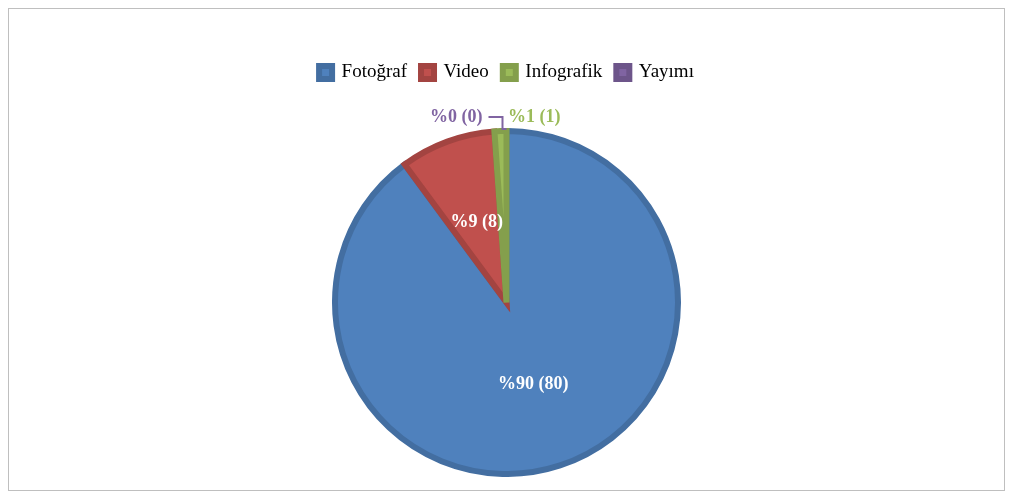  Describe the element at coordinates (666, 71) in the screenshot. I see `legend-label: Yayımı` at that location.